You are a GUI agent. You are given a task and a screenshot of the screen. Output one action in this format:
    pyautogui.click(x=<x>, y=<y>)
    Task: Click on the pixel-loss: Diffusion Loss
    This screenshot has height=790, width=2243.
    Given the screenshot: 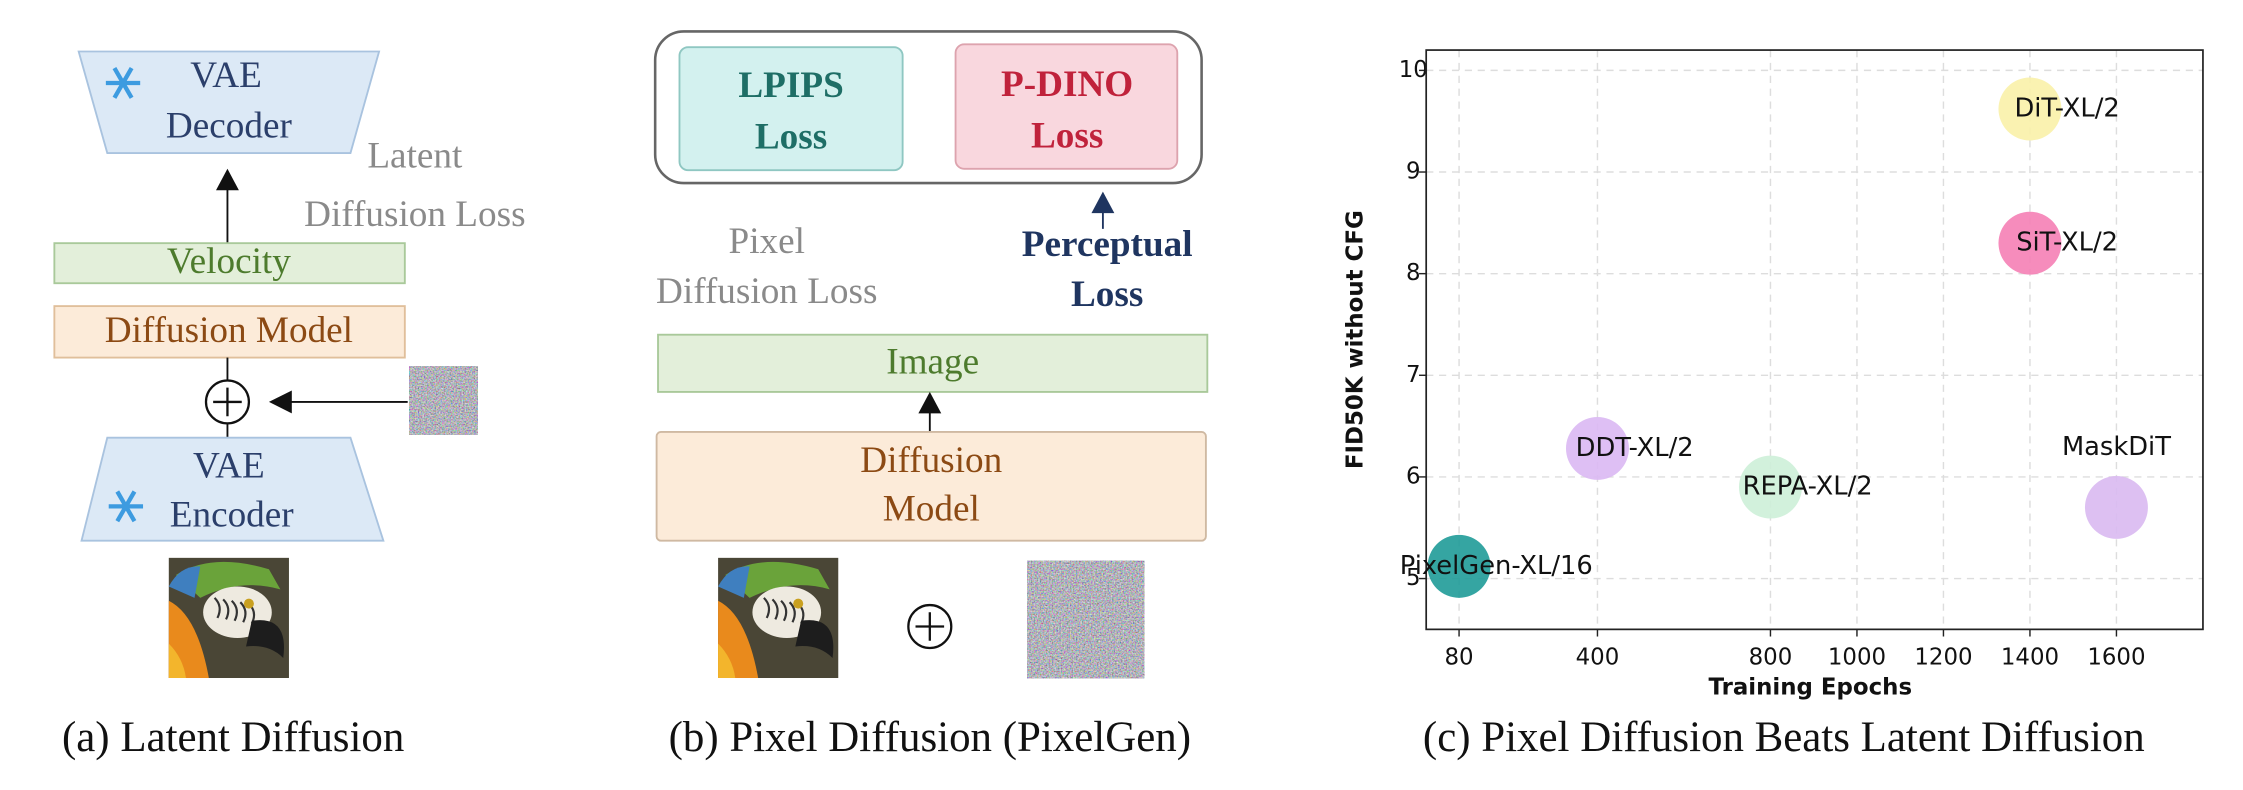 What is the action you would take?
    pyautogui.click(x=766, y=291)
    